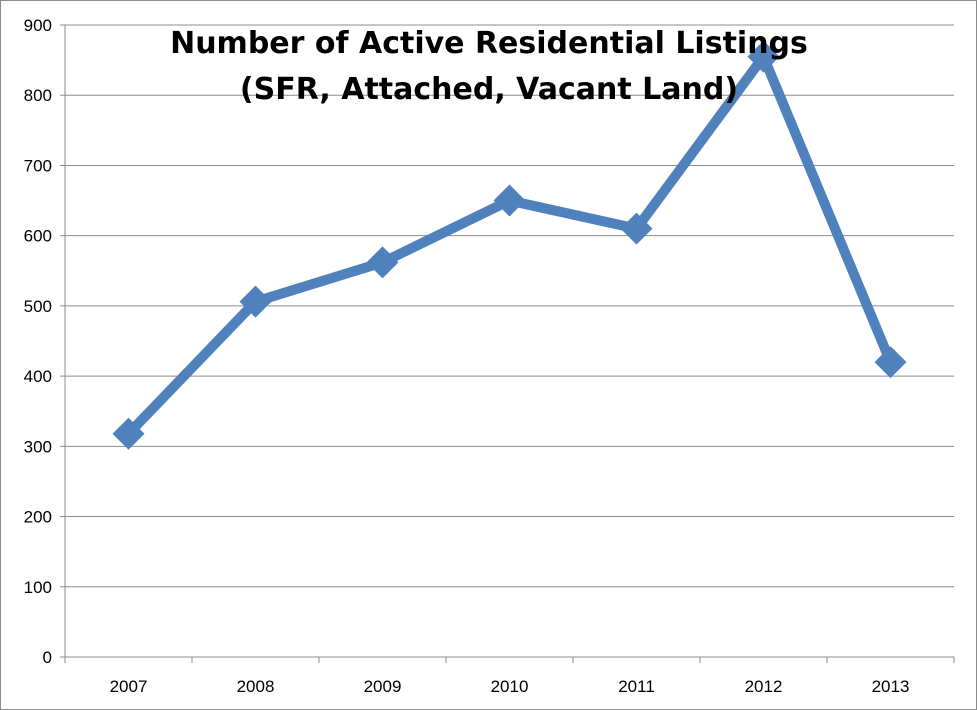 The width and height of the screenshot is (977, 710). What do you see at coordinates (891, 686) in the screenshot?
I see `x-tick-label: 2013` at bounding box center [891, 686].